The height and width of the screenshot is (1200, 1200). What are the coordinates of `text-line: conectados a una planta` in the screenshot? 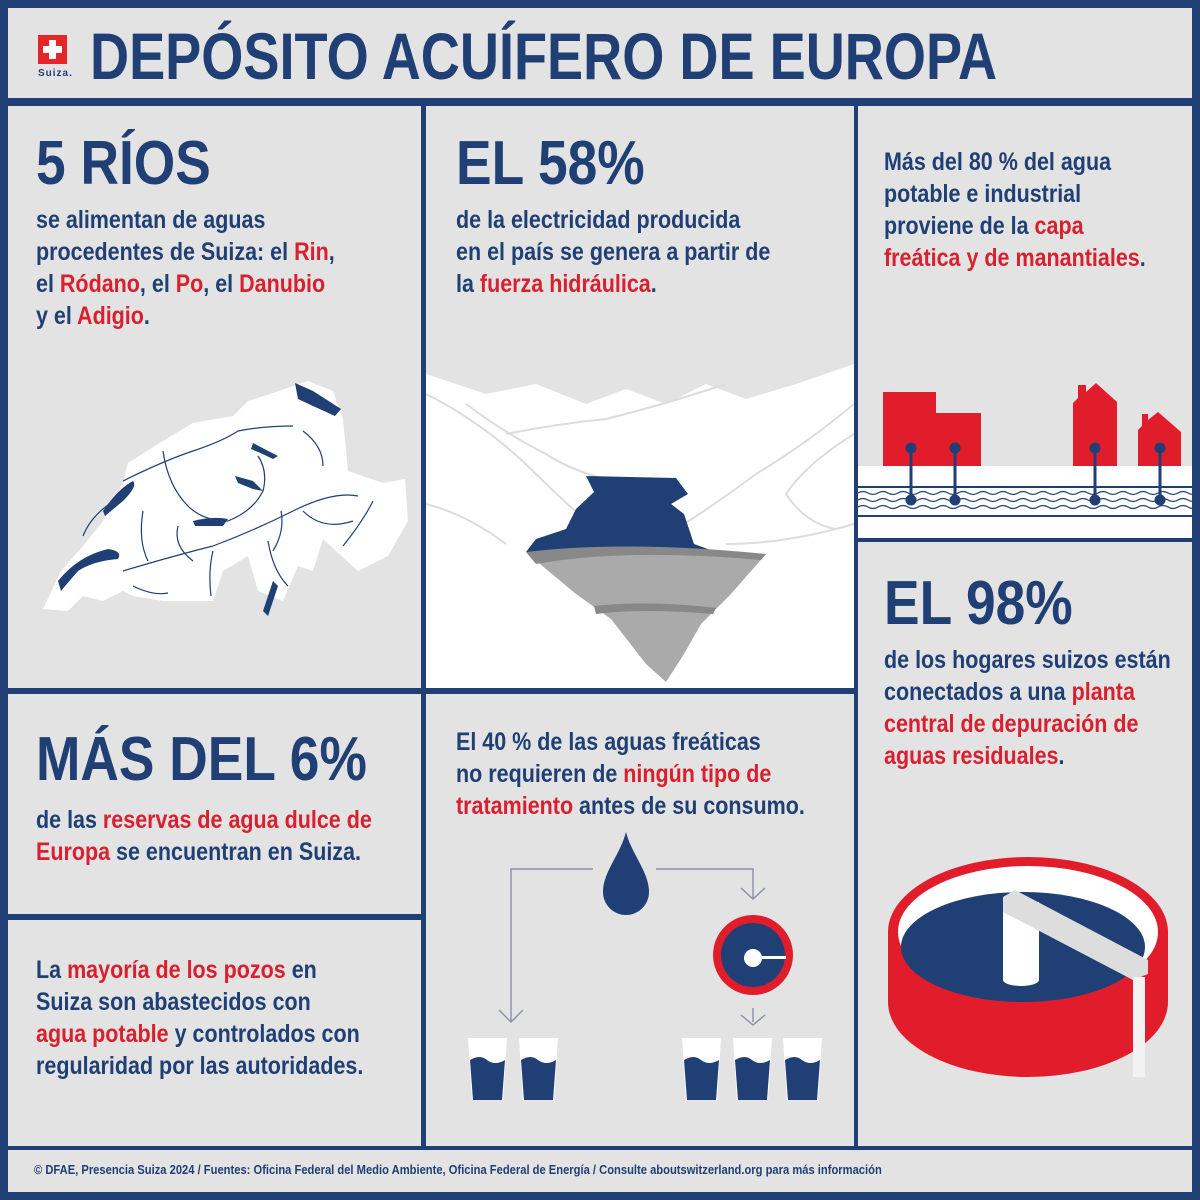 It's located at (1027, 692).